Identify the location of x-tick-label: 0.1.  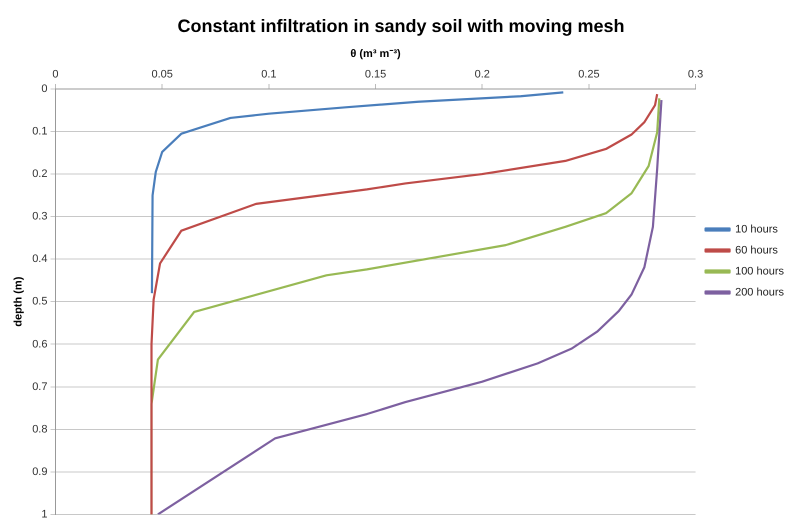
(268, 74).